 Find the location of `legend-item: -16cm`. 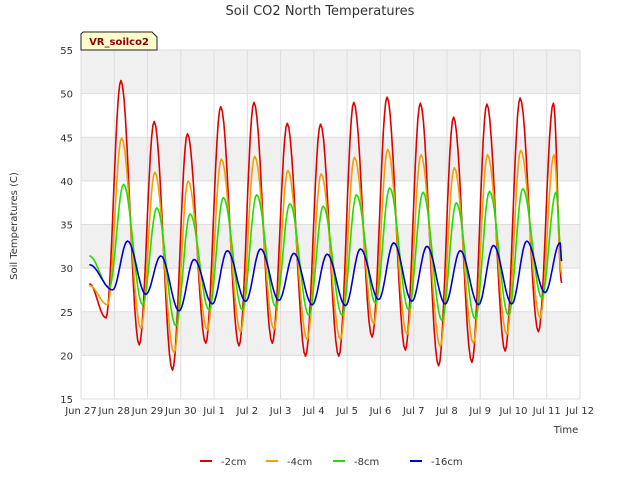

legend-item: -16cm is located at coordinates (436, 462).